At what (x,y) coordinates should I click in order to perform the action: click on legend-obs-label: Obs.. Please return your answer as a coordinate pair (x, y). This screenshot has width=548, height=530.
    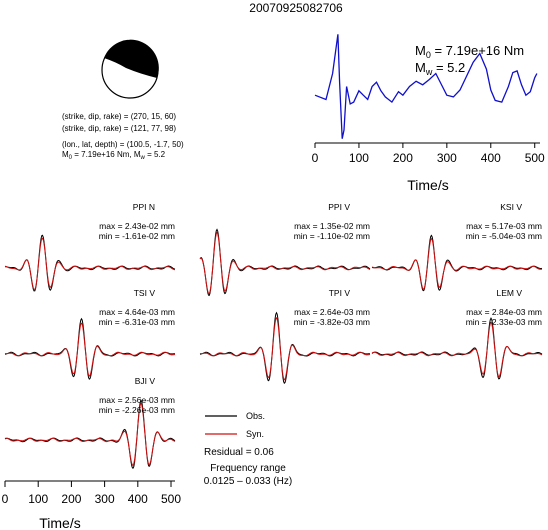
    Looking at the image, I should click on (255, 416).